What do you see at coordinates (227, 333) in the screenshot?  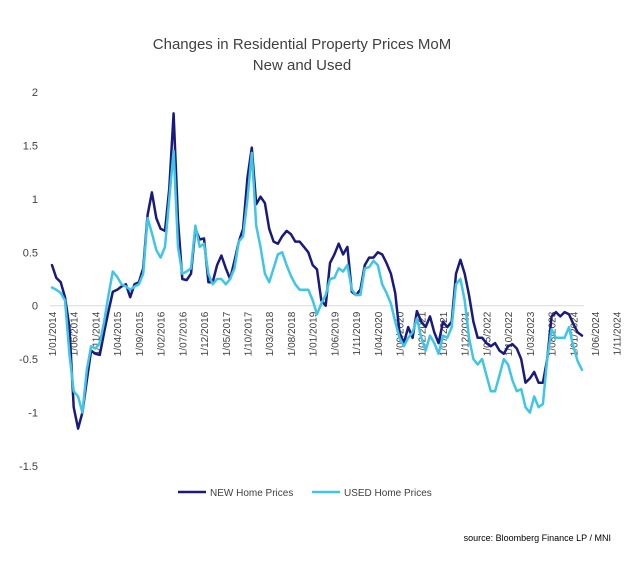 I see `x-tick-label: 1/05/2017` at bounding box center [227, 333].